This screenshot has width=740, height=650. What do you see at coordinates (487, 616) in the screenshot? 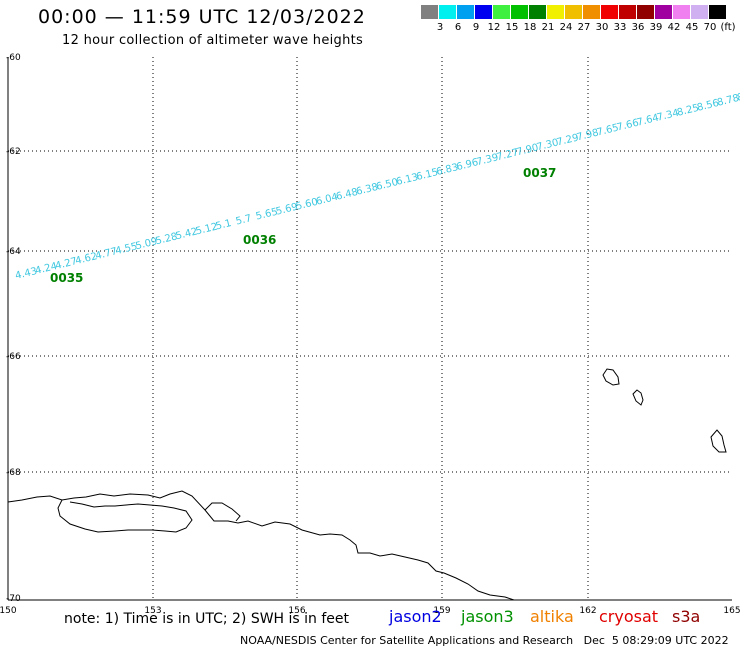
I see `satellite-legend-jason3: jason3` at bounding box center [487, 616].